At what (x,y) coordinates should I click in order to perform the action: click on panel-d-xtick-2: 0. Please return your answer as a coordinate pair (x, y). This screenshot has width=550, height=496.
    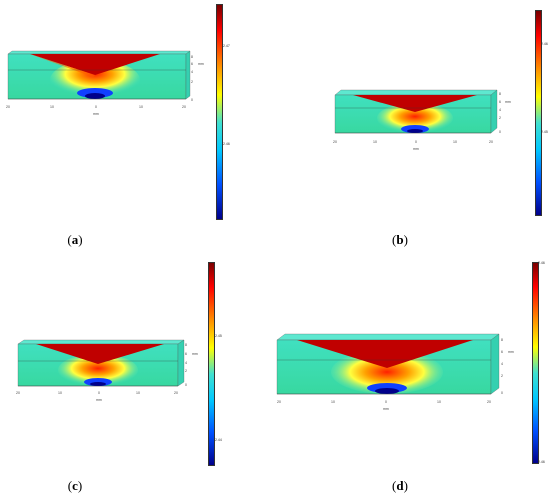
    Looking at the image, I should click on (386, 402).